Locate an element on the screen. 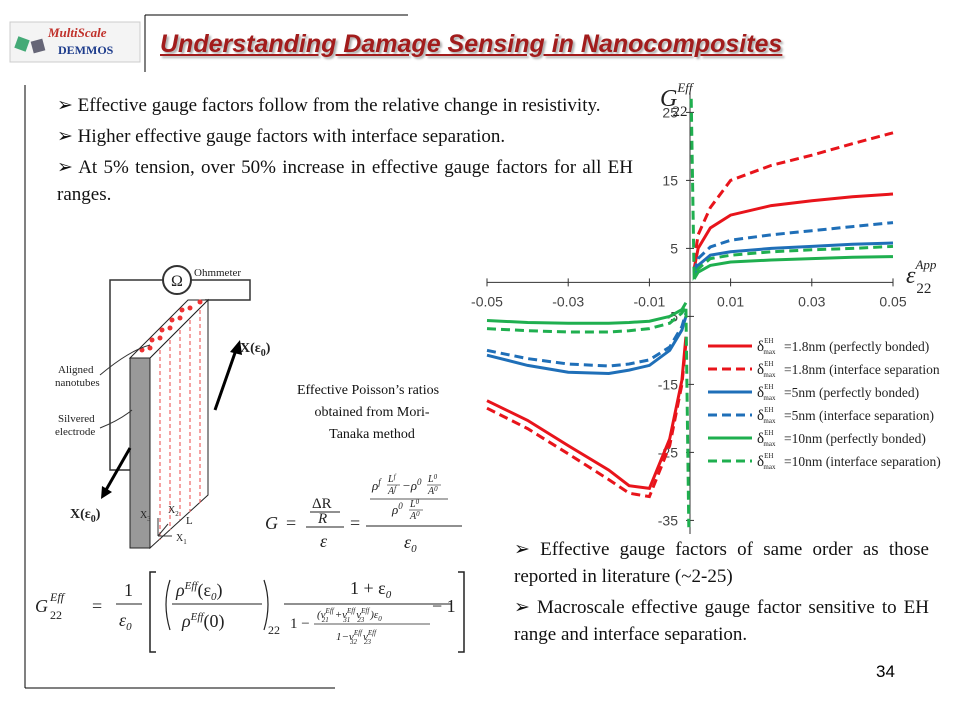  eq-term: −ρ is located at coordinates (409, 485).